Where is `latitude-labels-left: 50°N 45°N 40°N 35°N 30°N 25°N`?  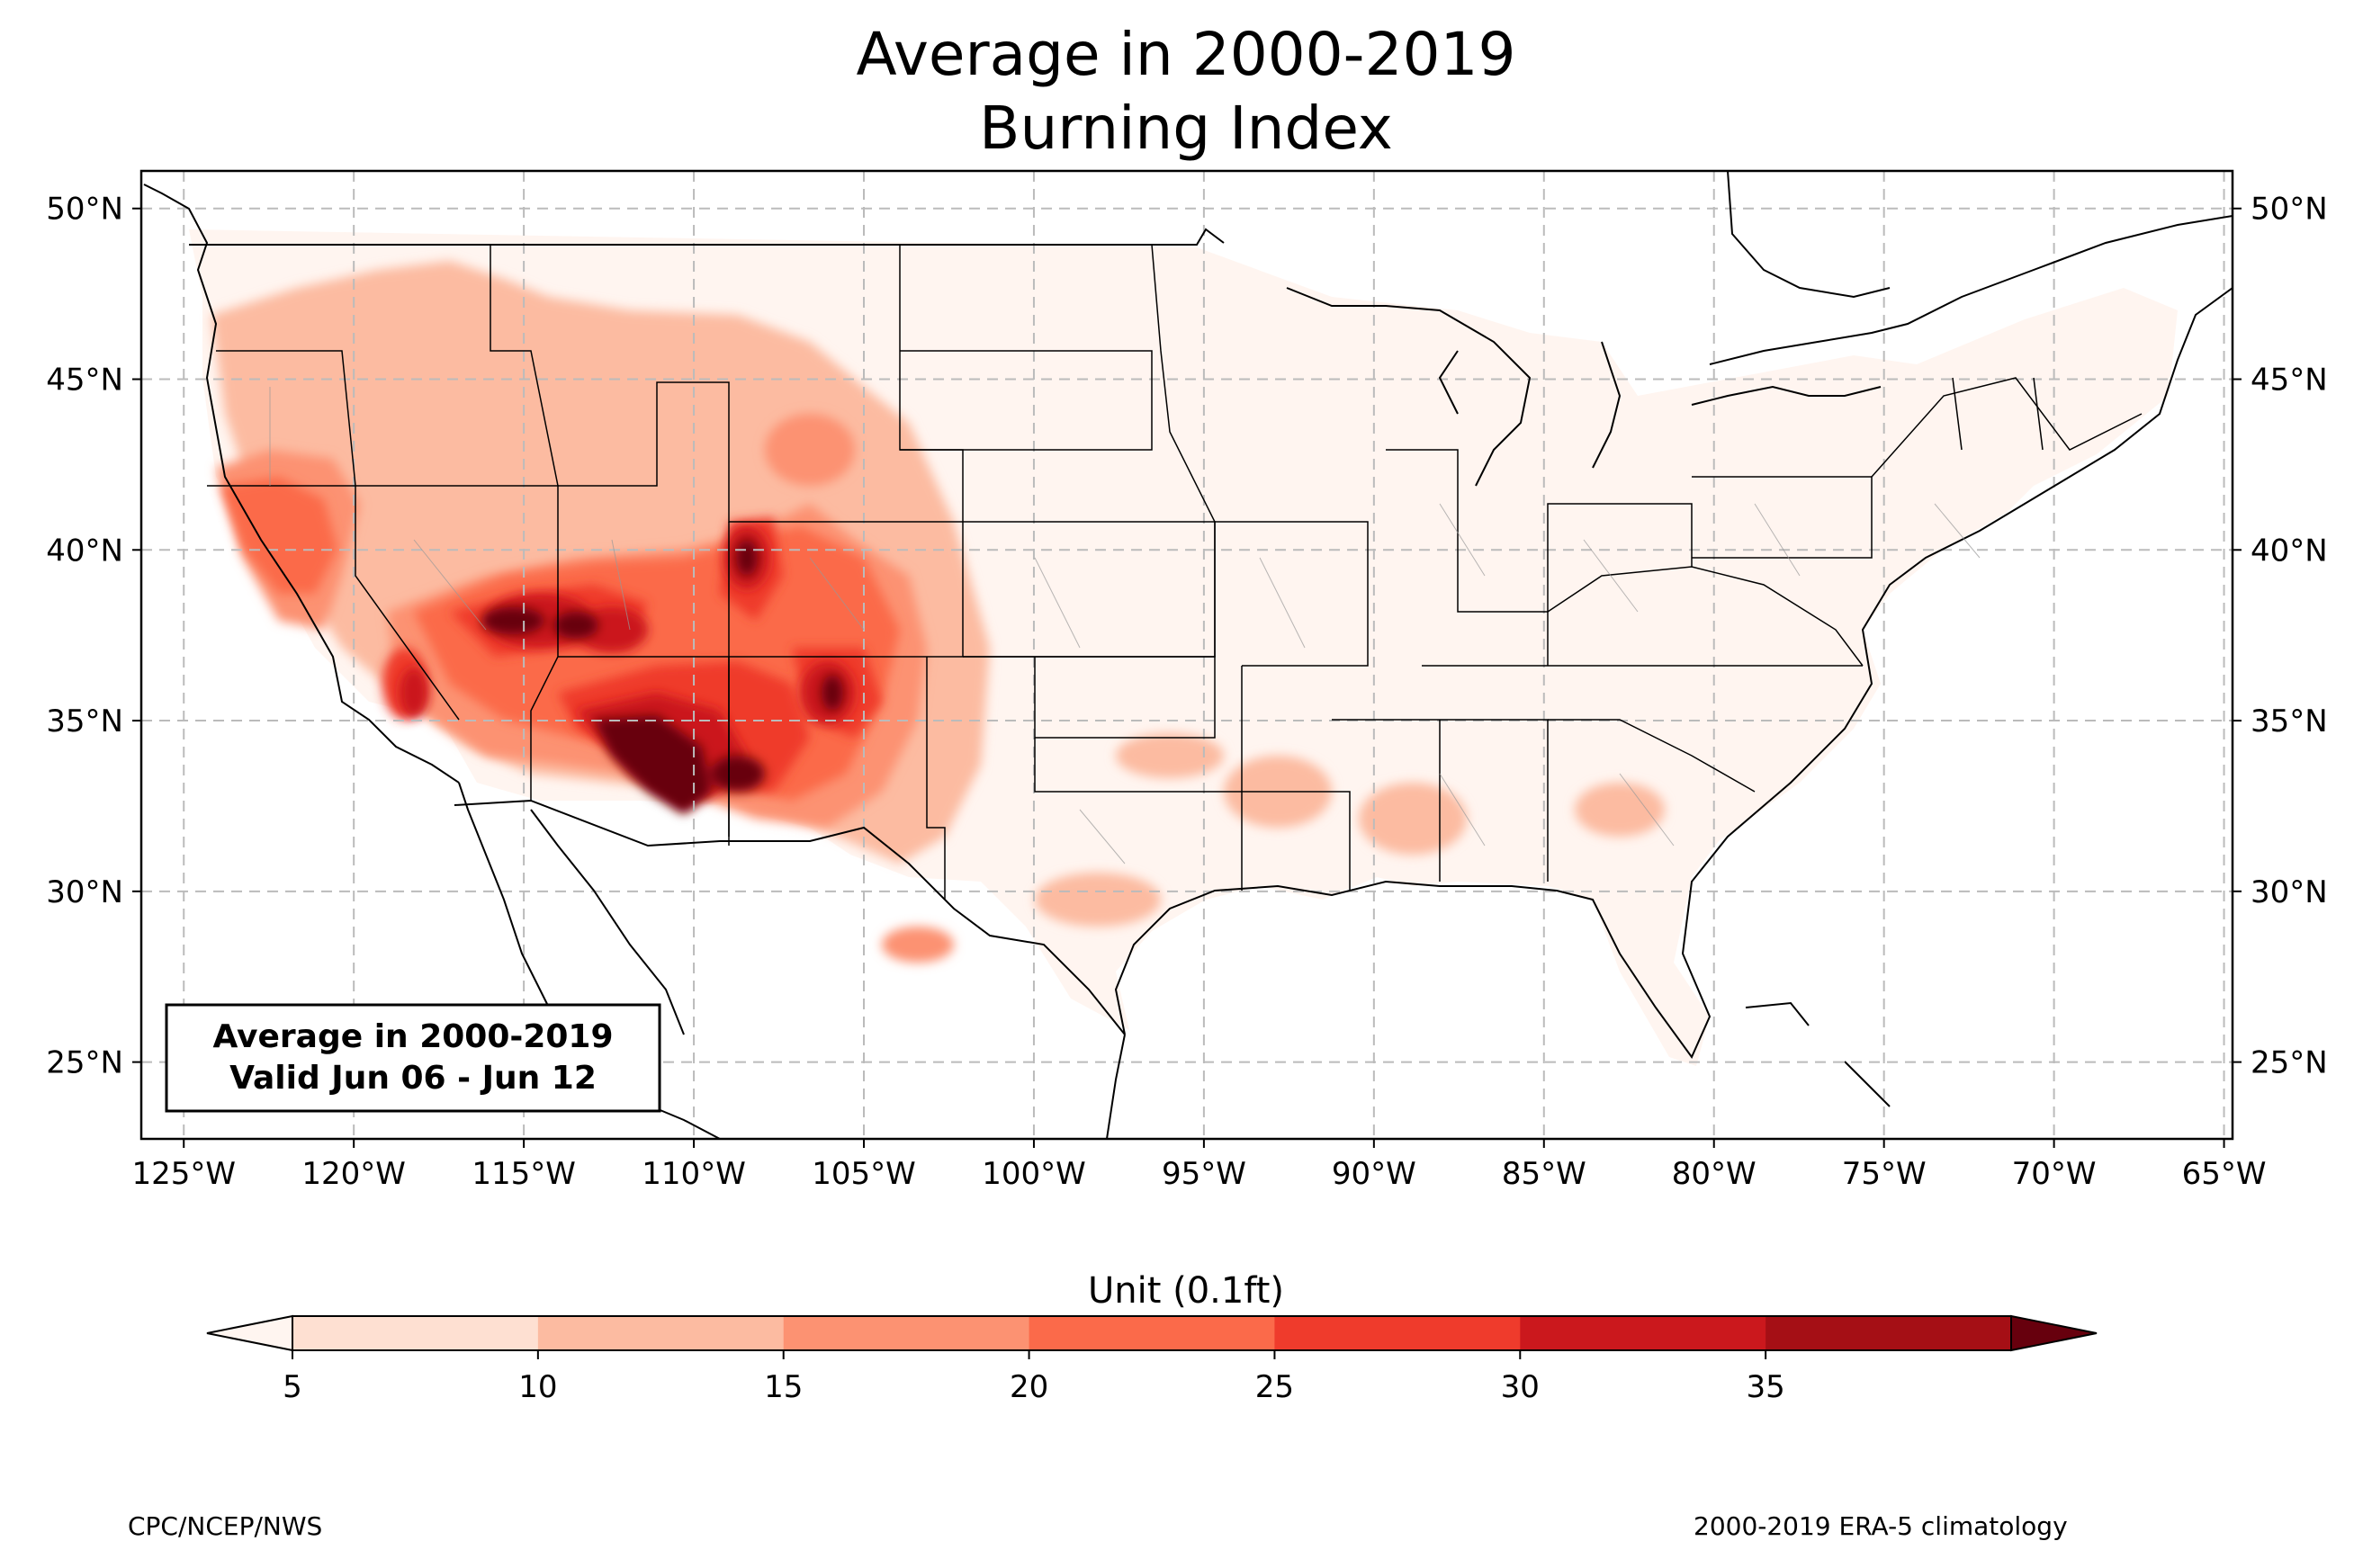
latitude-labels-left: 50°N 45°N 40°N 35°N 30°N 25°N is located at coordinates (93, 636).